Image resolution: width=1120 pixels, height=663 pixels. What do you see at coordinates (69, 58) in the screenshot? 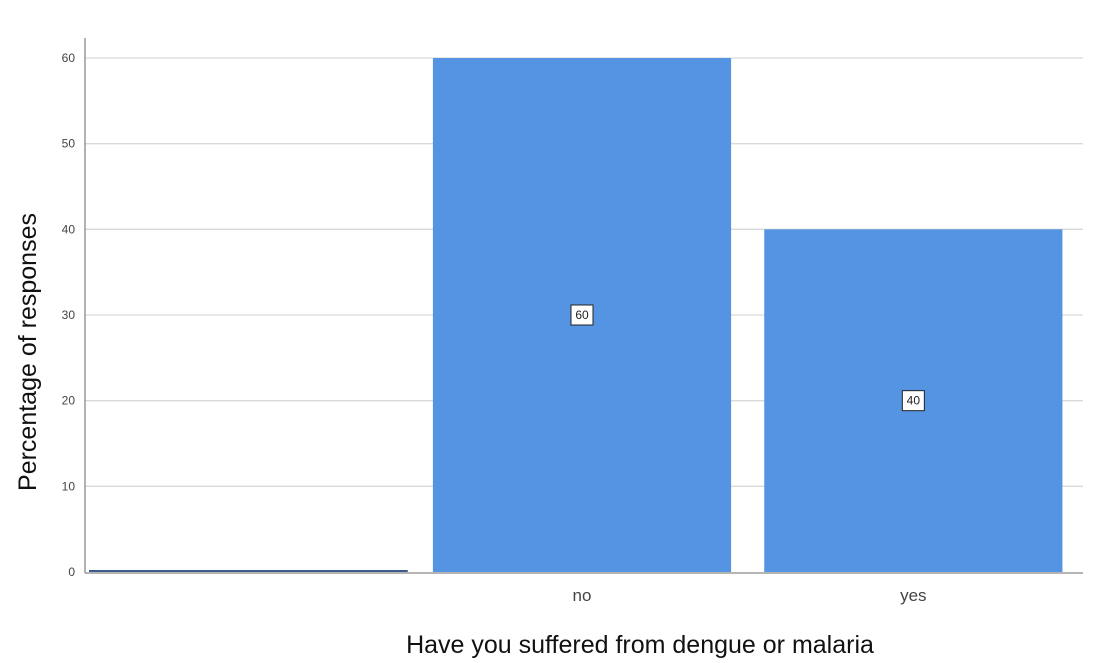
I see `y-tick-label: 60` at bounding box center [69, 58].